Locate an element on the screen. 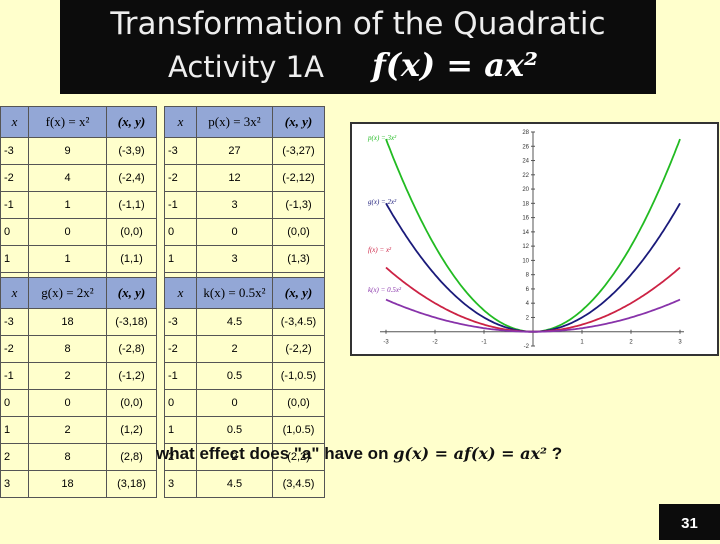 Image resolution: width=720 pixels, height=544 pixels. table-row: 3 18 (3,18) is located at coordinates (78, 484).